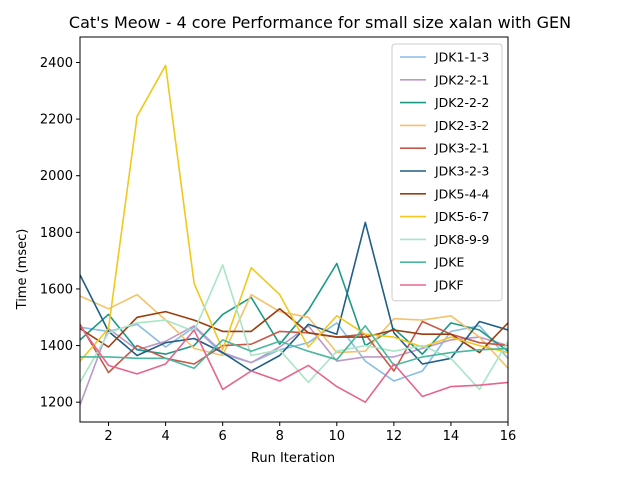  I want to click on x-tick-label: 12, so click(394, 436).